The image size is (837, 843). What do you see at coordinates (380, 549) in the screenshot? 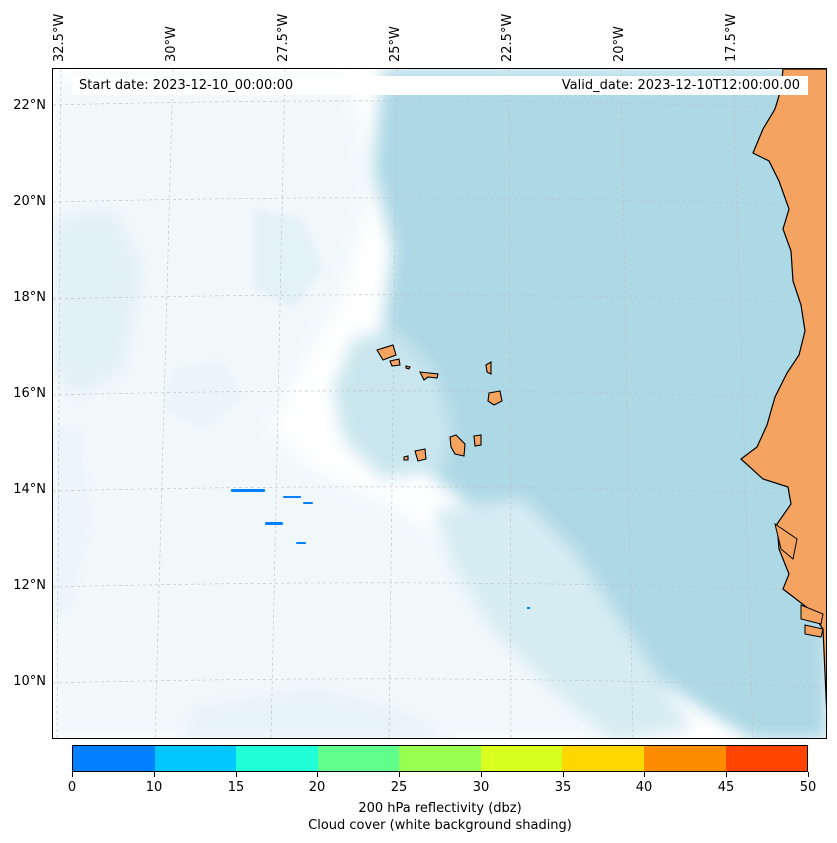
I see `reflectivity-cells` at bounding box center [380, 549].